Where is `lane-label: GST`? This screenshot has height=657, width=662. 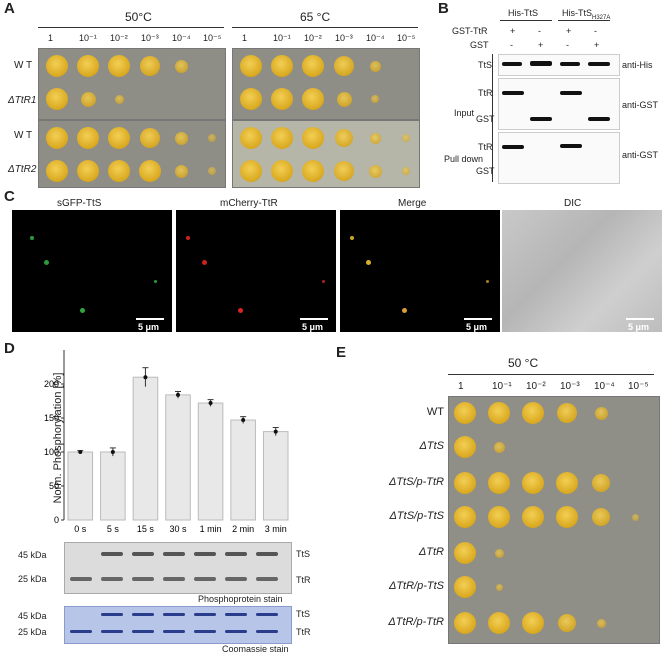 lane-label: GST is located at coordinates (485, 171).